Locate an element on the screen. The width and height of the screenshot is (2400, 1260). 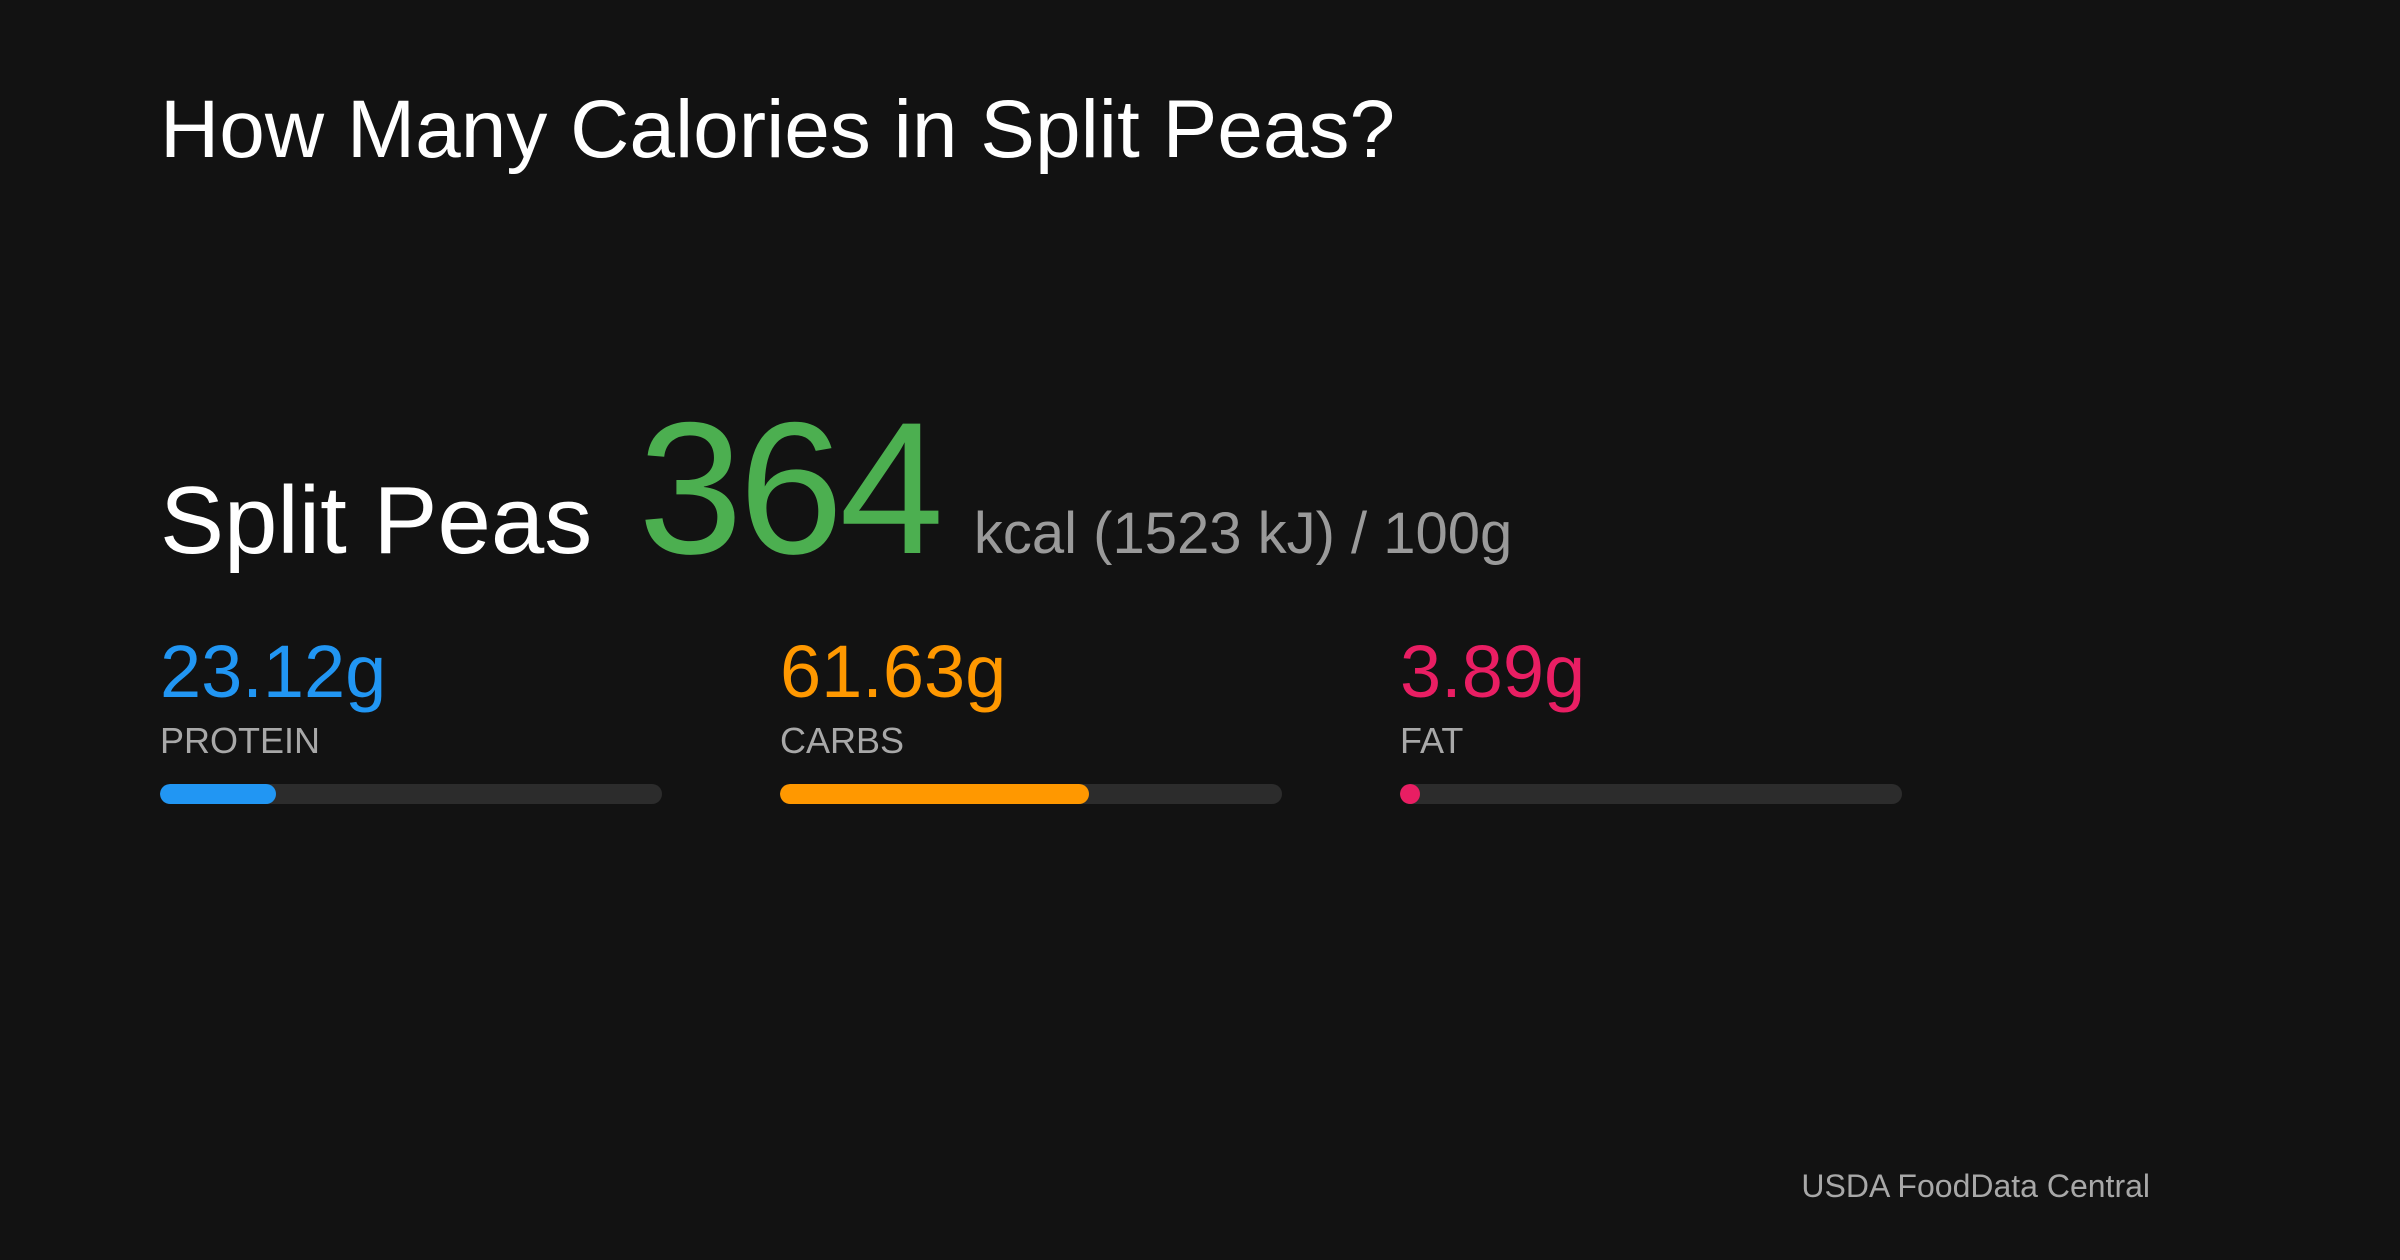
macro-carbs: 61.63g CARBS is located at coordinates (1031, 717).